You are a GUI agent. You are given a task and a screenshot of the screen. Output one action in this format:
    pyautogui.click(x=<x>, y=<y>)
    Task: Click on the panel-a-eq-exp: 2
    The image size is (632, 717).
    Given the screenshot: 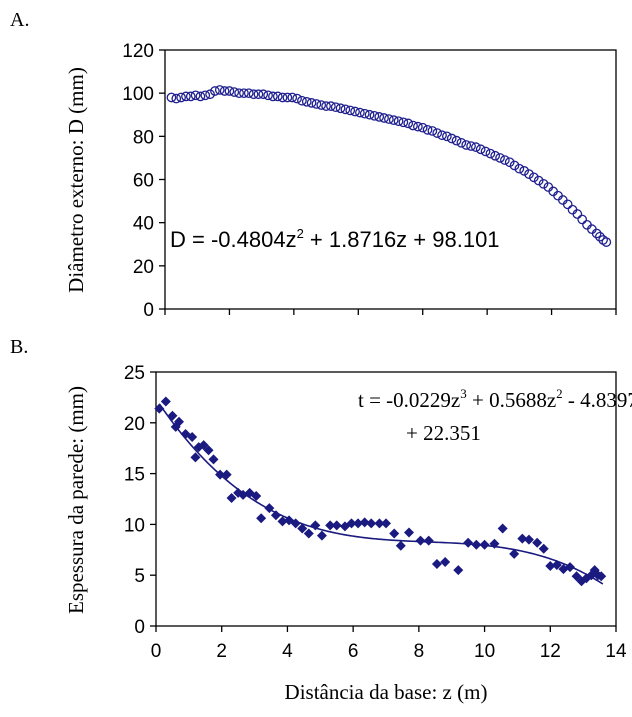 What is the action you would take?
    pyautogui.click(x=300, y=233)
    